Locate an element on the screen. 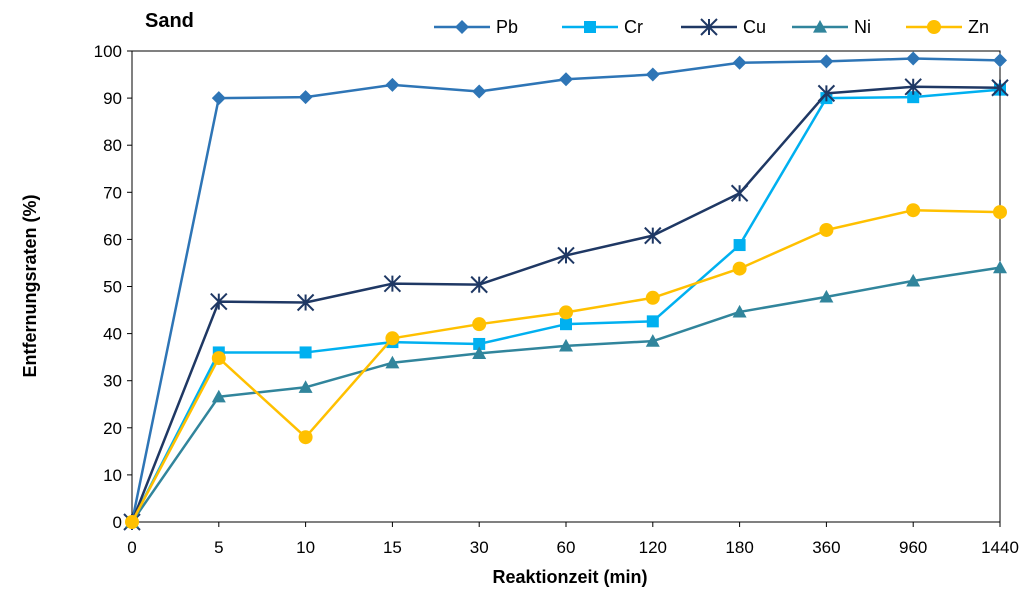 The height and width of the screenshot is (598, 1025). x-tick-label: 120 is located at coordinates (653, 547).